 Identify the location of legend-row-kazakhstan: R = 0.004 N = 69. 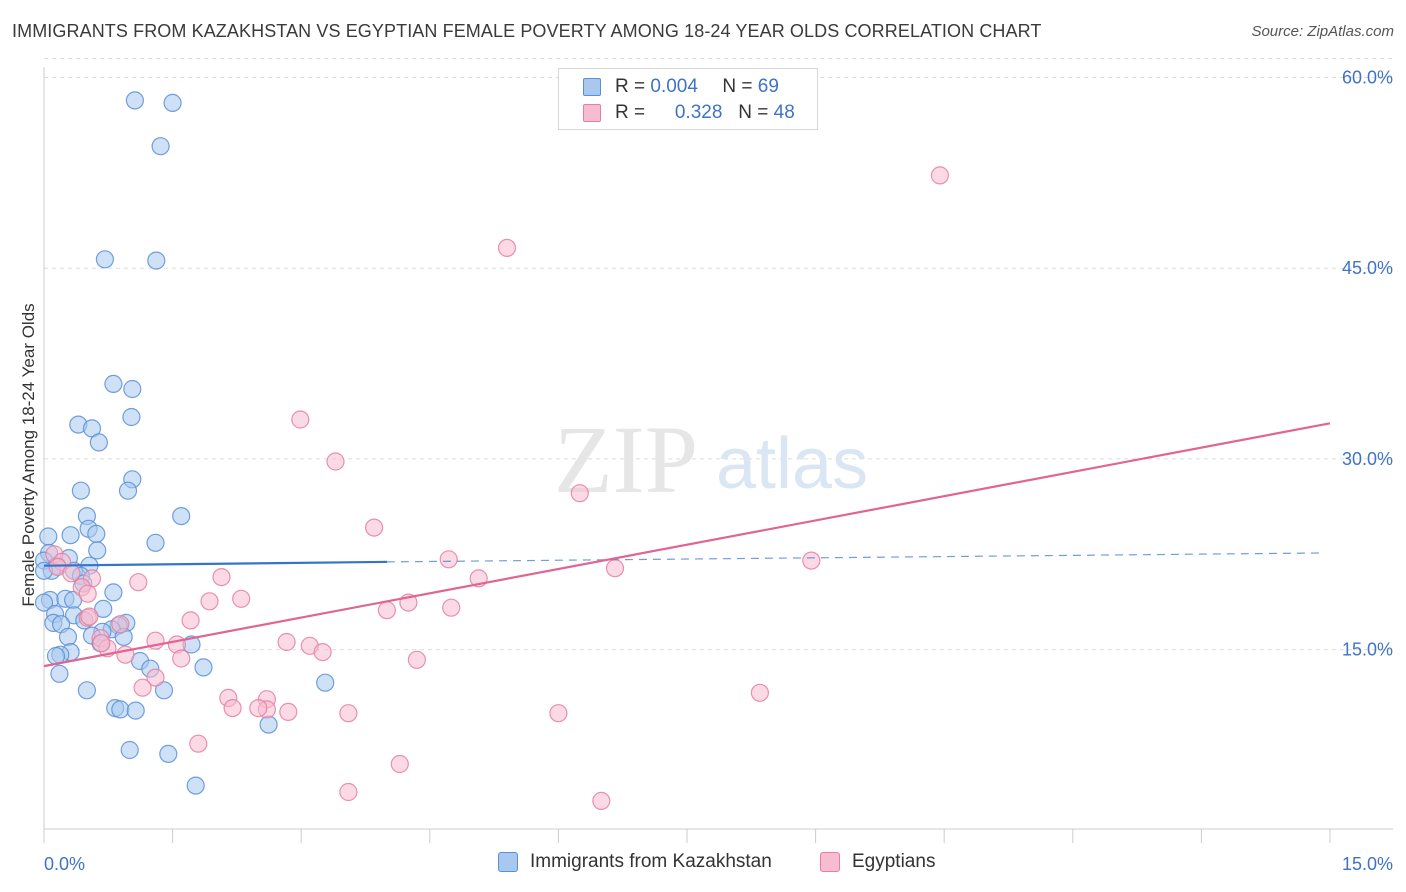
(681, 87).